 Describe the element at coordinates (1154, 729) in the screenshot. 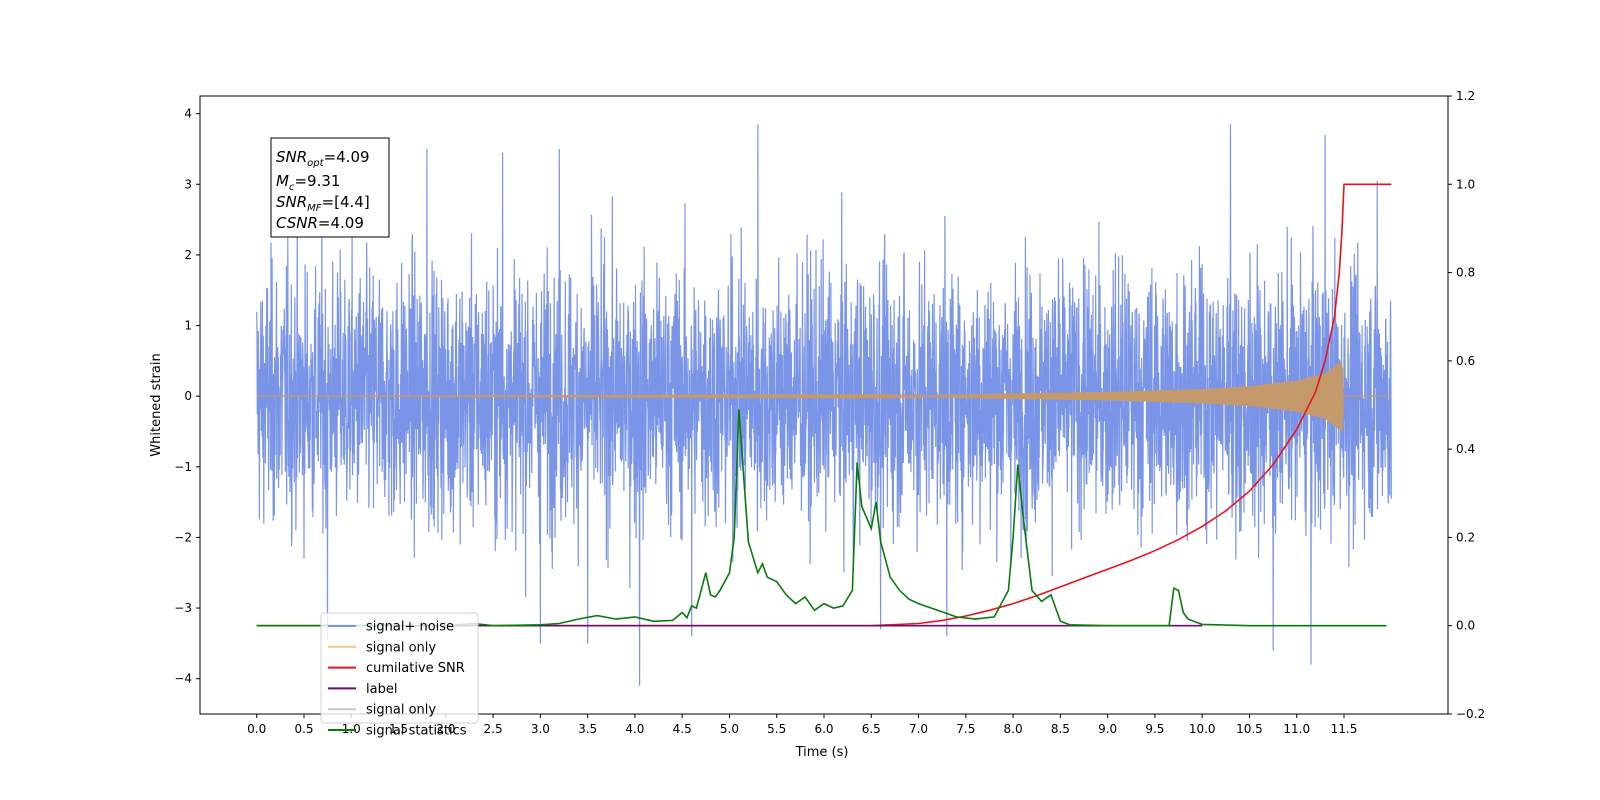

I see `x-tick-label: 9.5` at that location.